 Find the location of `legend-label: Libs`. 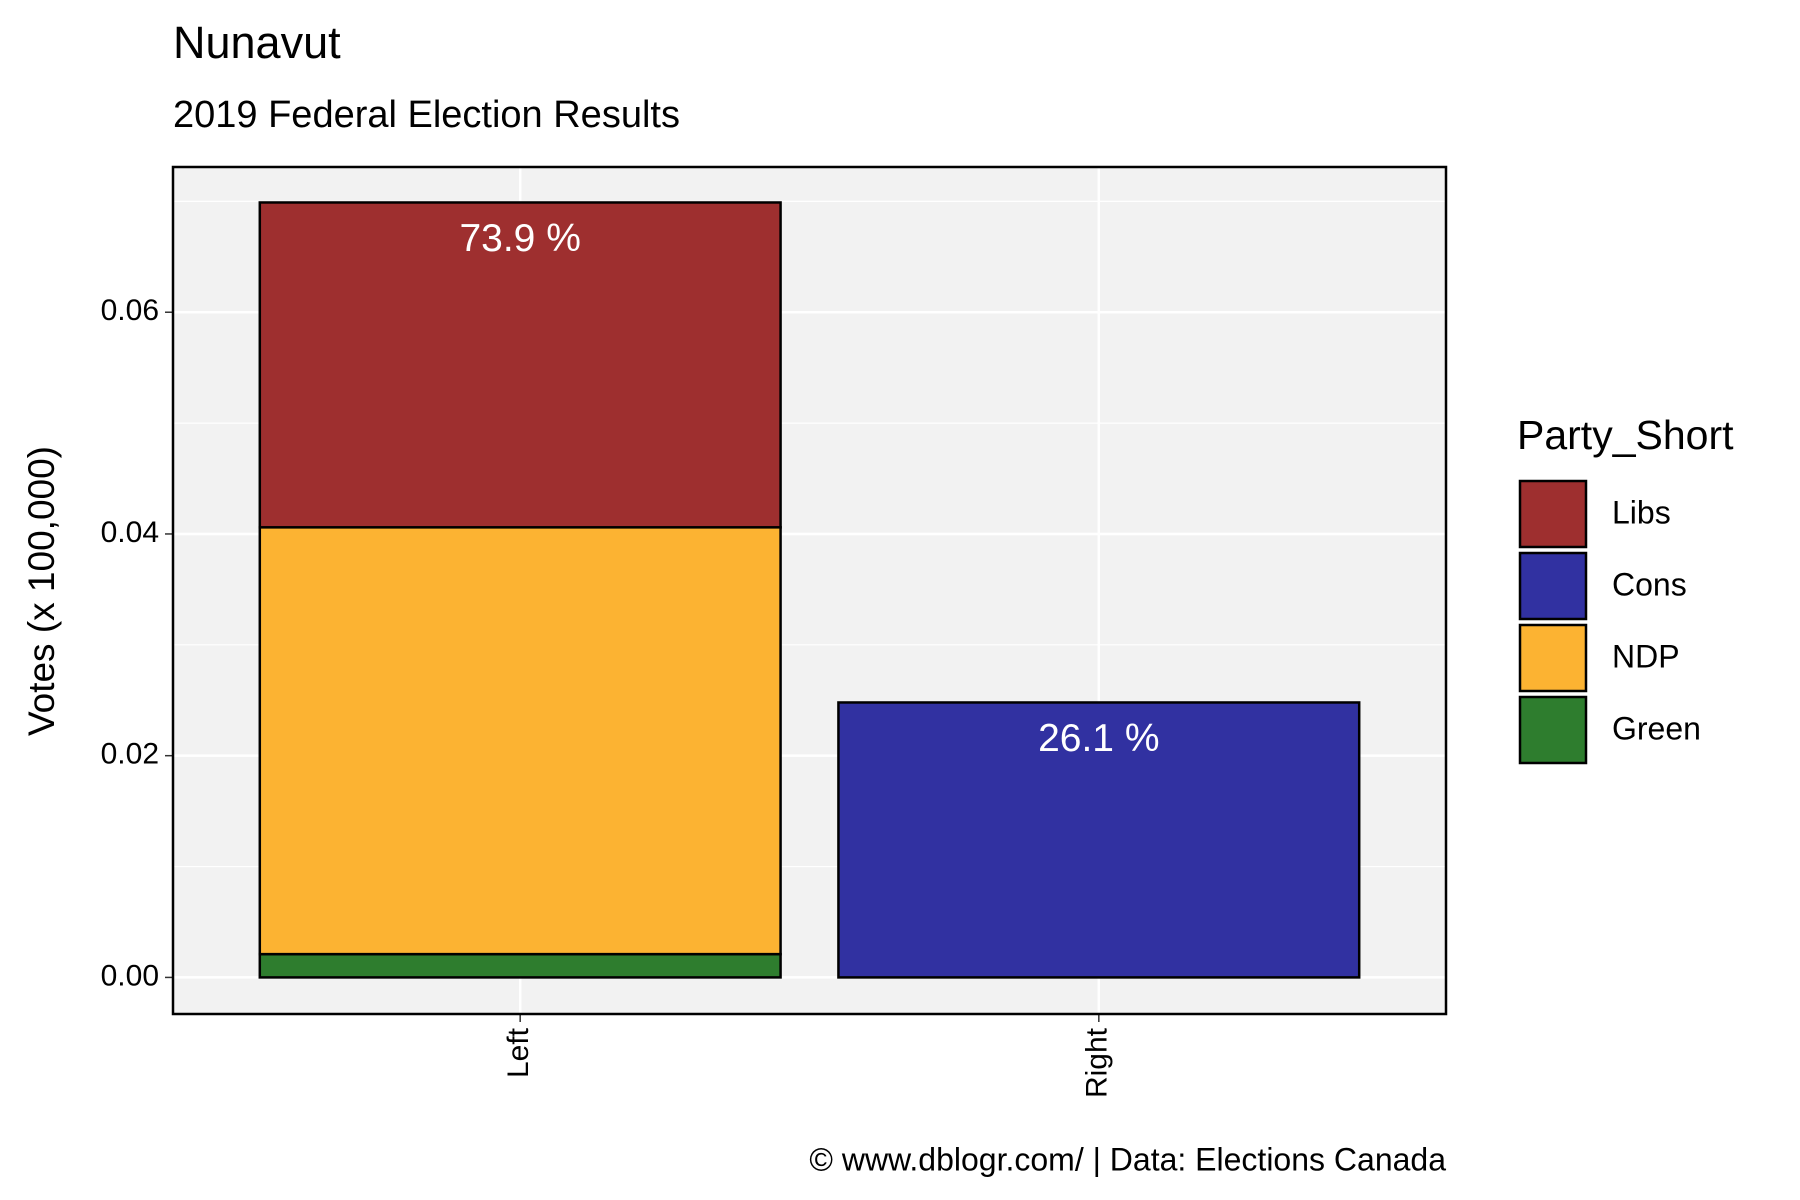

legend-label: Libs is located at coordinates (1641, 512).